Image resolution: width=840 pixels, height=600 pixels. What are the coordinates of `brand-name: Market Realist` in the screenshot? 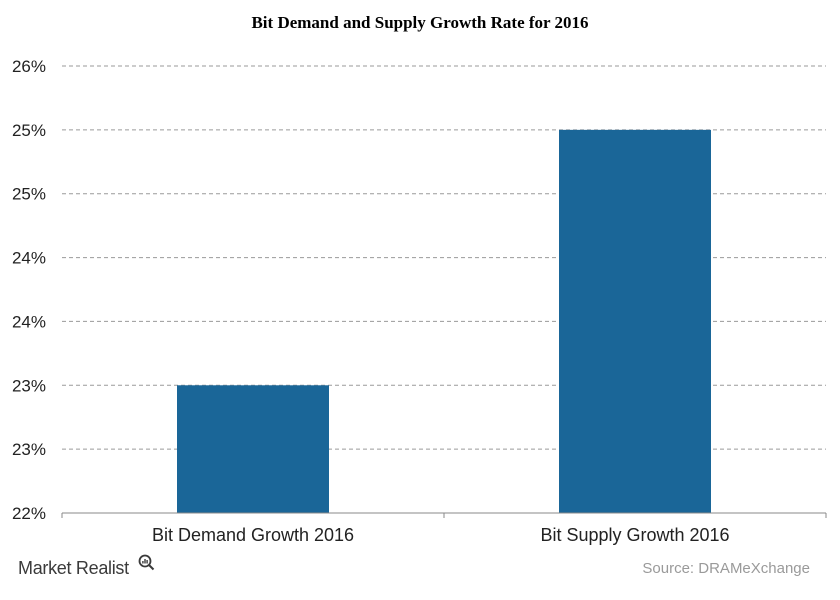 It's located at (73, 568).